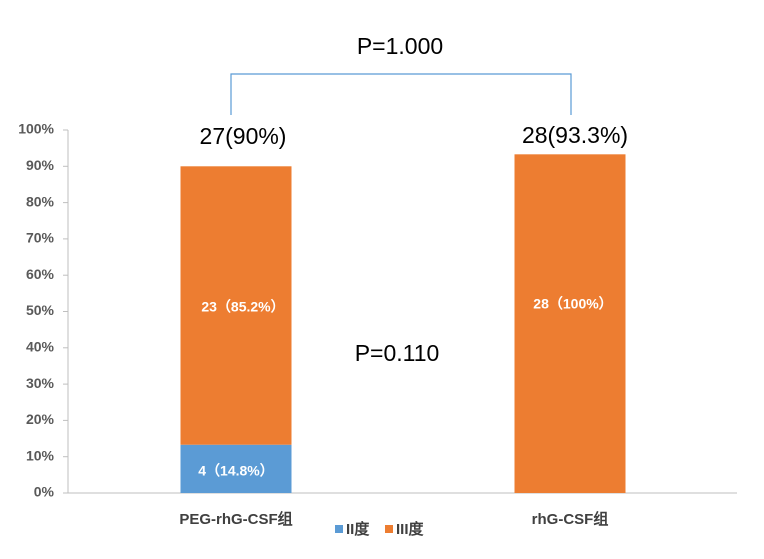 This screenshot has width=764, height=559. What do you see at coordinates (44, 492) in the screenshot?
I see `y-tick-label: 0%` at bounding box center [44, 492].